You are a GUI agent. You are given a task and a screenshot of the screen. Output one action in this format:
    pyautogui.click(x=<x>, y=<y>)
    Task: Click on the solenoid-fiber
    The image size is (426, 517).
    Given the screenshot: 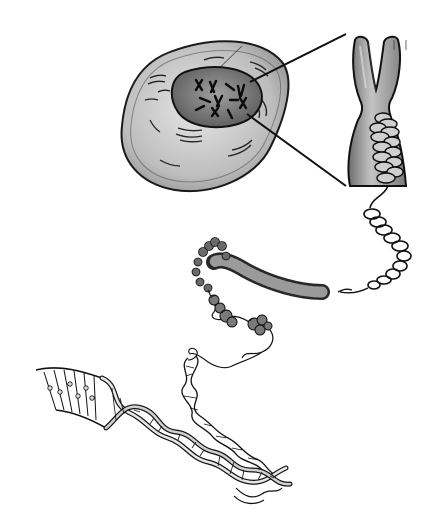 What is the action you would take?
    pyautogui.click(x=272, y=268)
    